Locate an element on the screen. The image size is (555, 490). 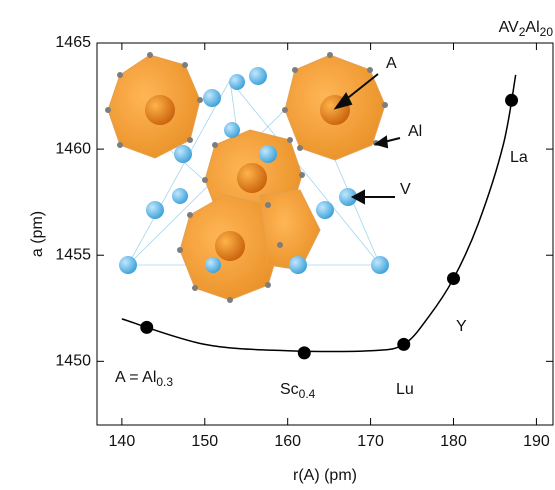
chart-title-part: AV is located at coordinates (509, 27).